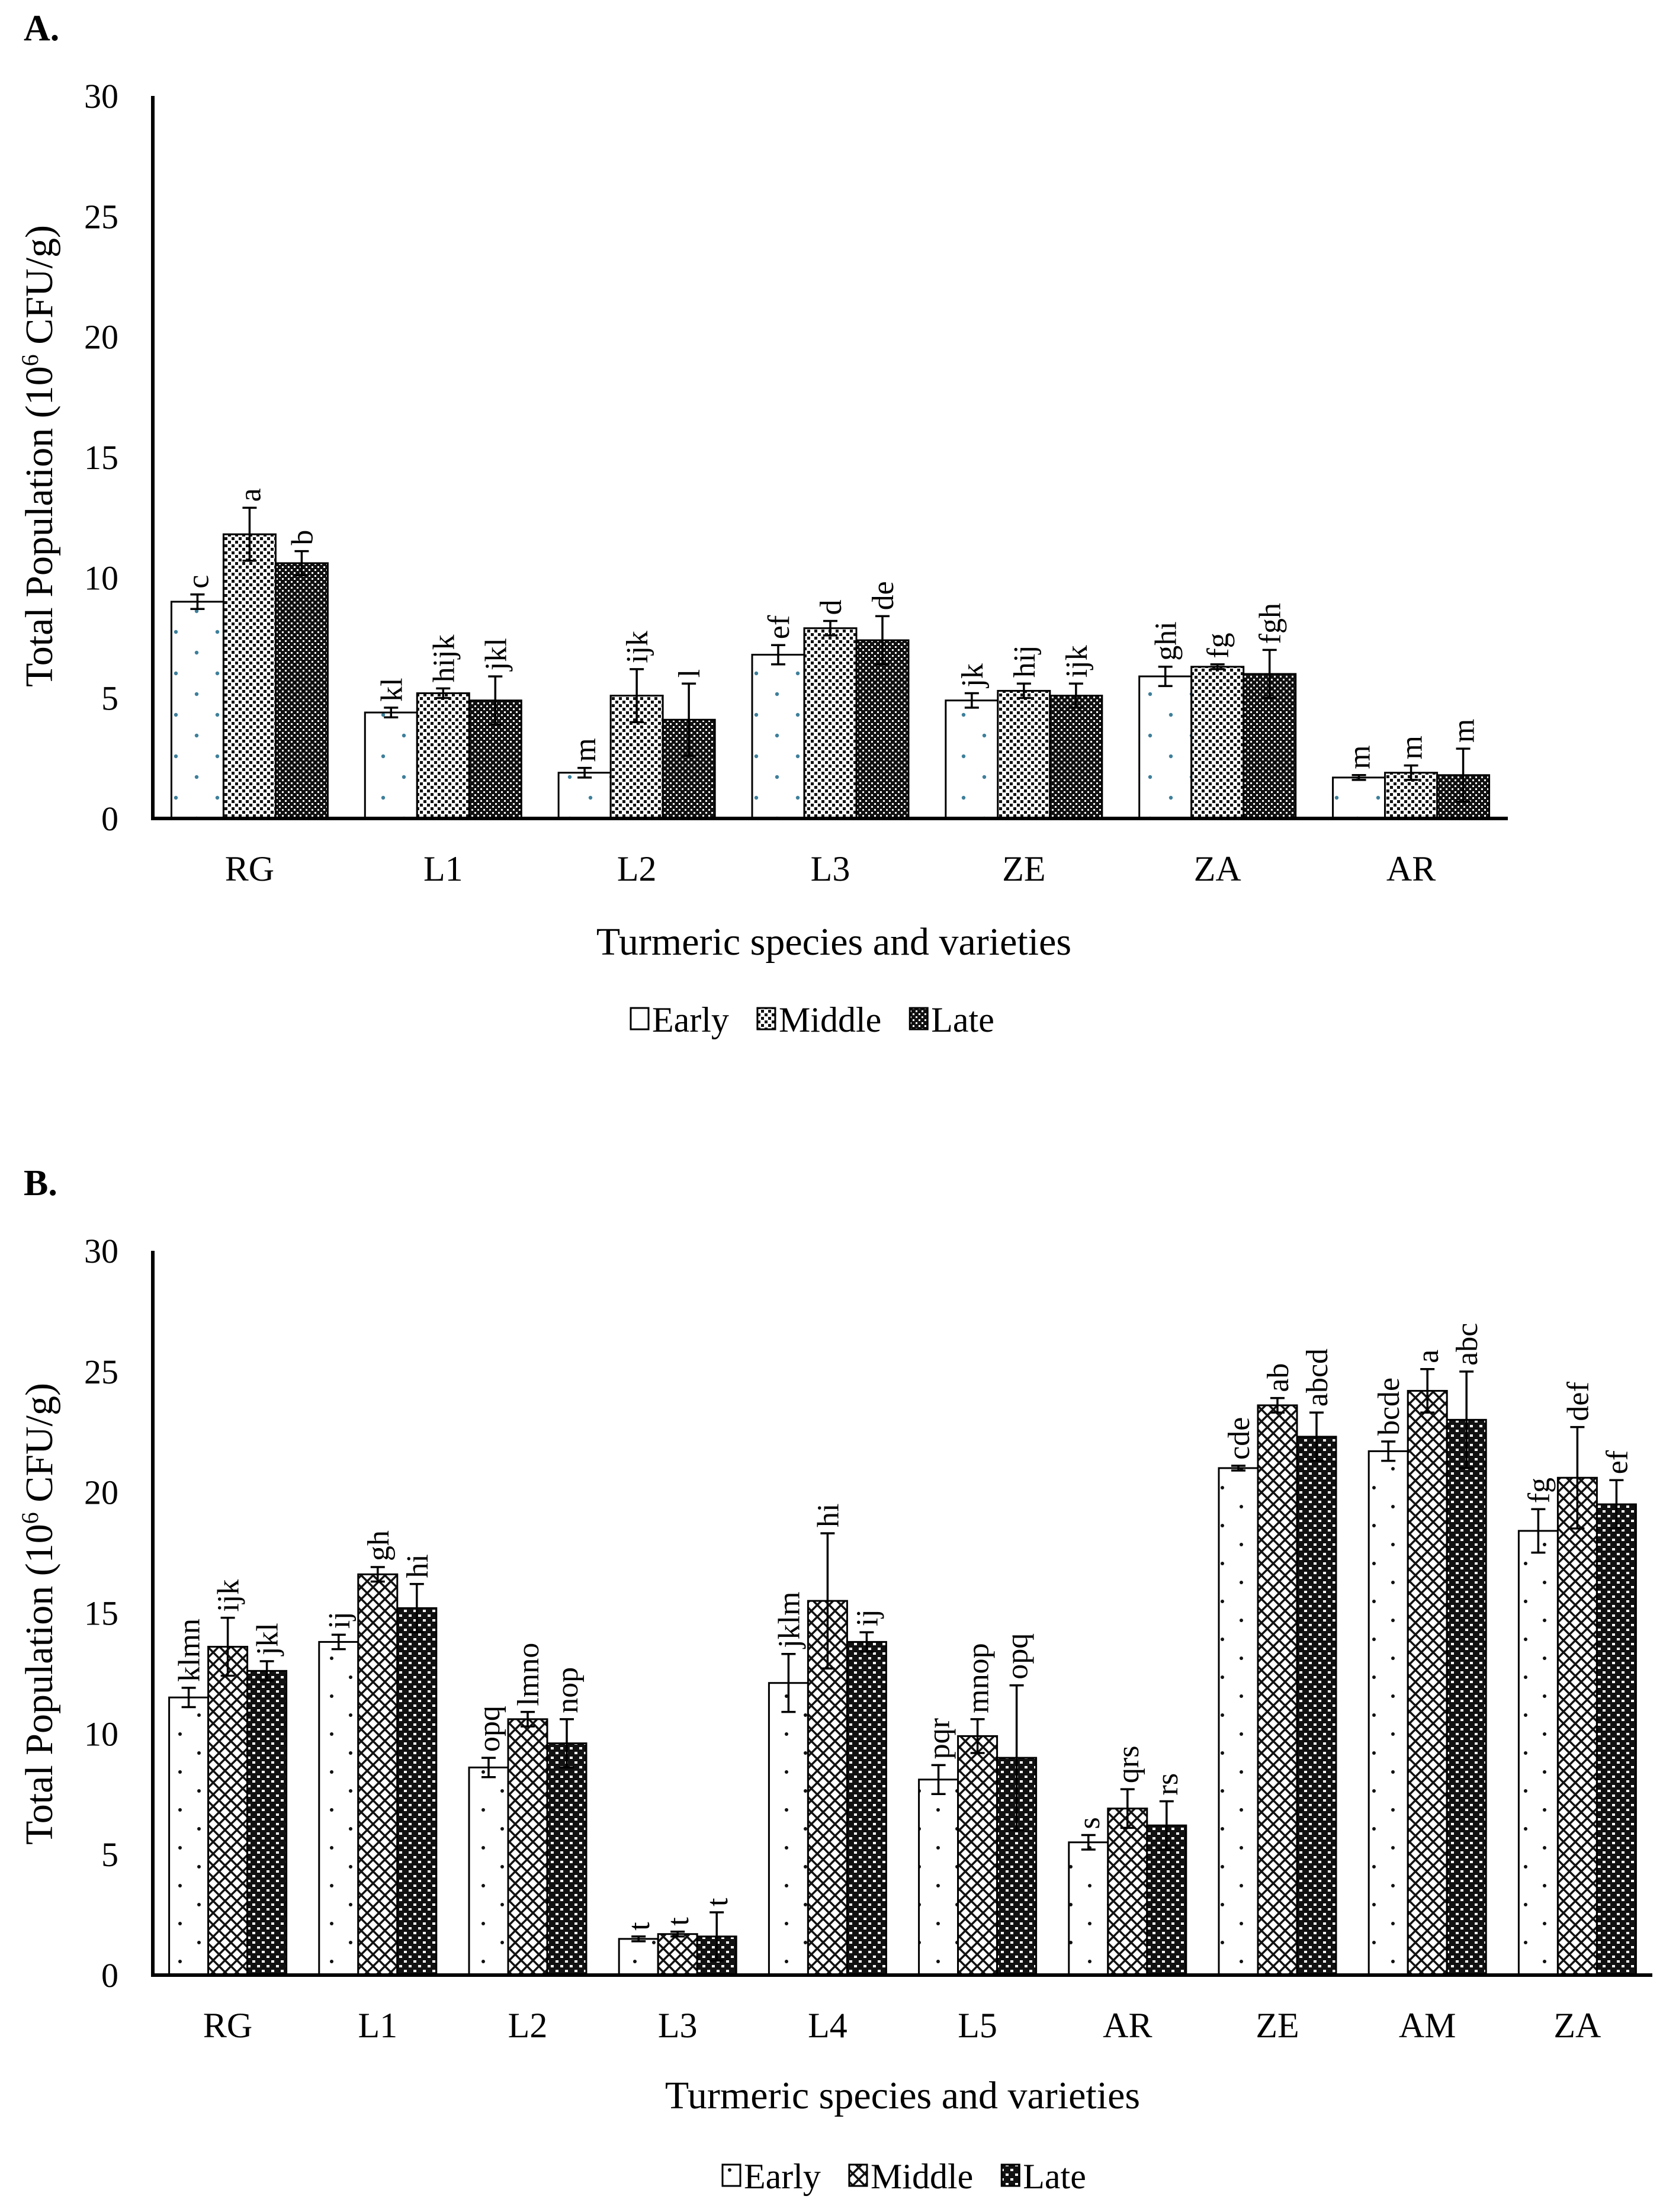 Image resolution: width=1663 pixels, height=2212 pixels. I want to click on significance-letter: ab, so click(1278, 1377).